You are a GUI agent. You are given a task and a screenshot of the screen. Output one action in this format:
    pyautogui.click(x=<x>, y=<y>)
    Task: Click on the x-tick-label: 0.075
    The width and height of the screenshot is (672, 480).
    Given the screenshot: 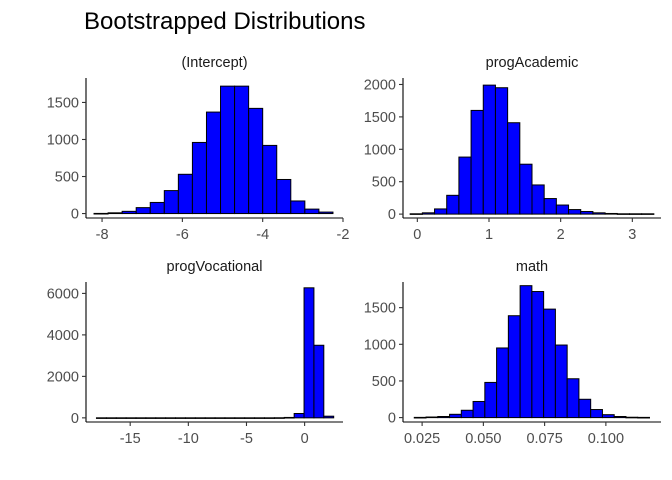 What is the action you would take?
    pyautogui.click(x=544, y=439)
    